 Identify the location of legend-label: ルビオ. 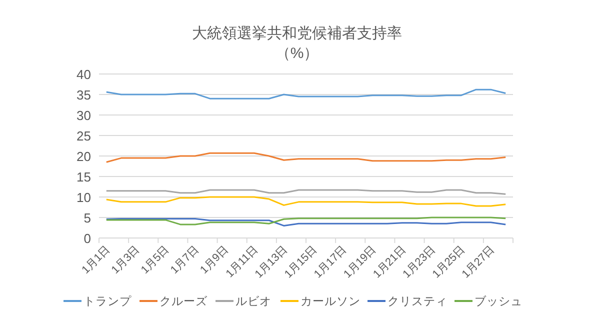
(254, 301).